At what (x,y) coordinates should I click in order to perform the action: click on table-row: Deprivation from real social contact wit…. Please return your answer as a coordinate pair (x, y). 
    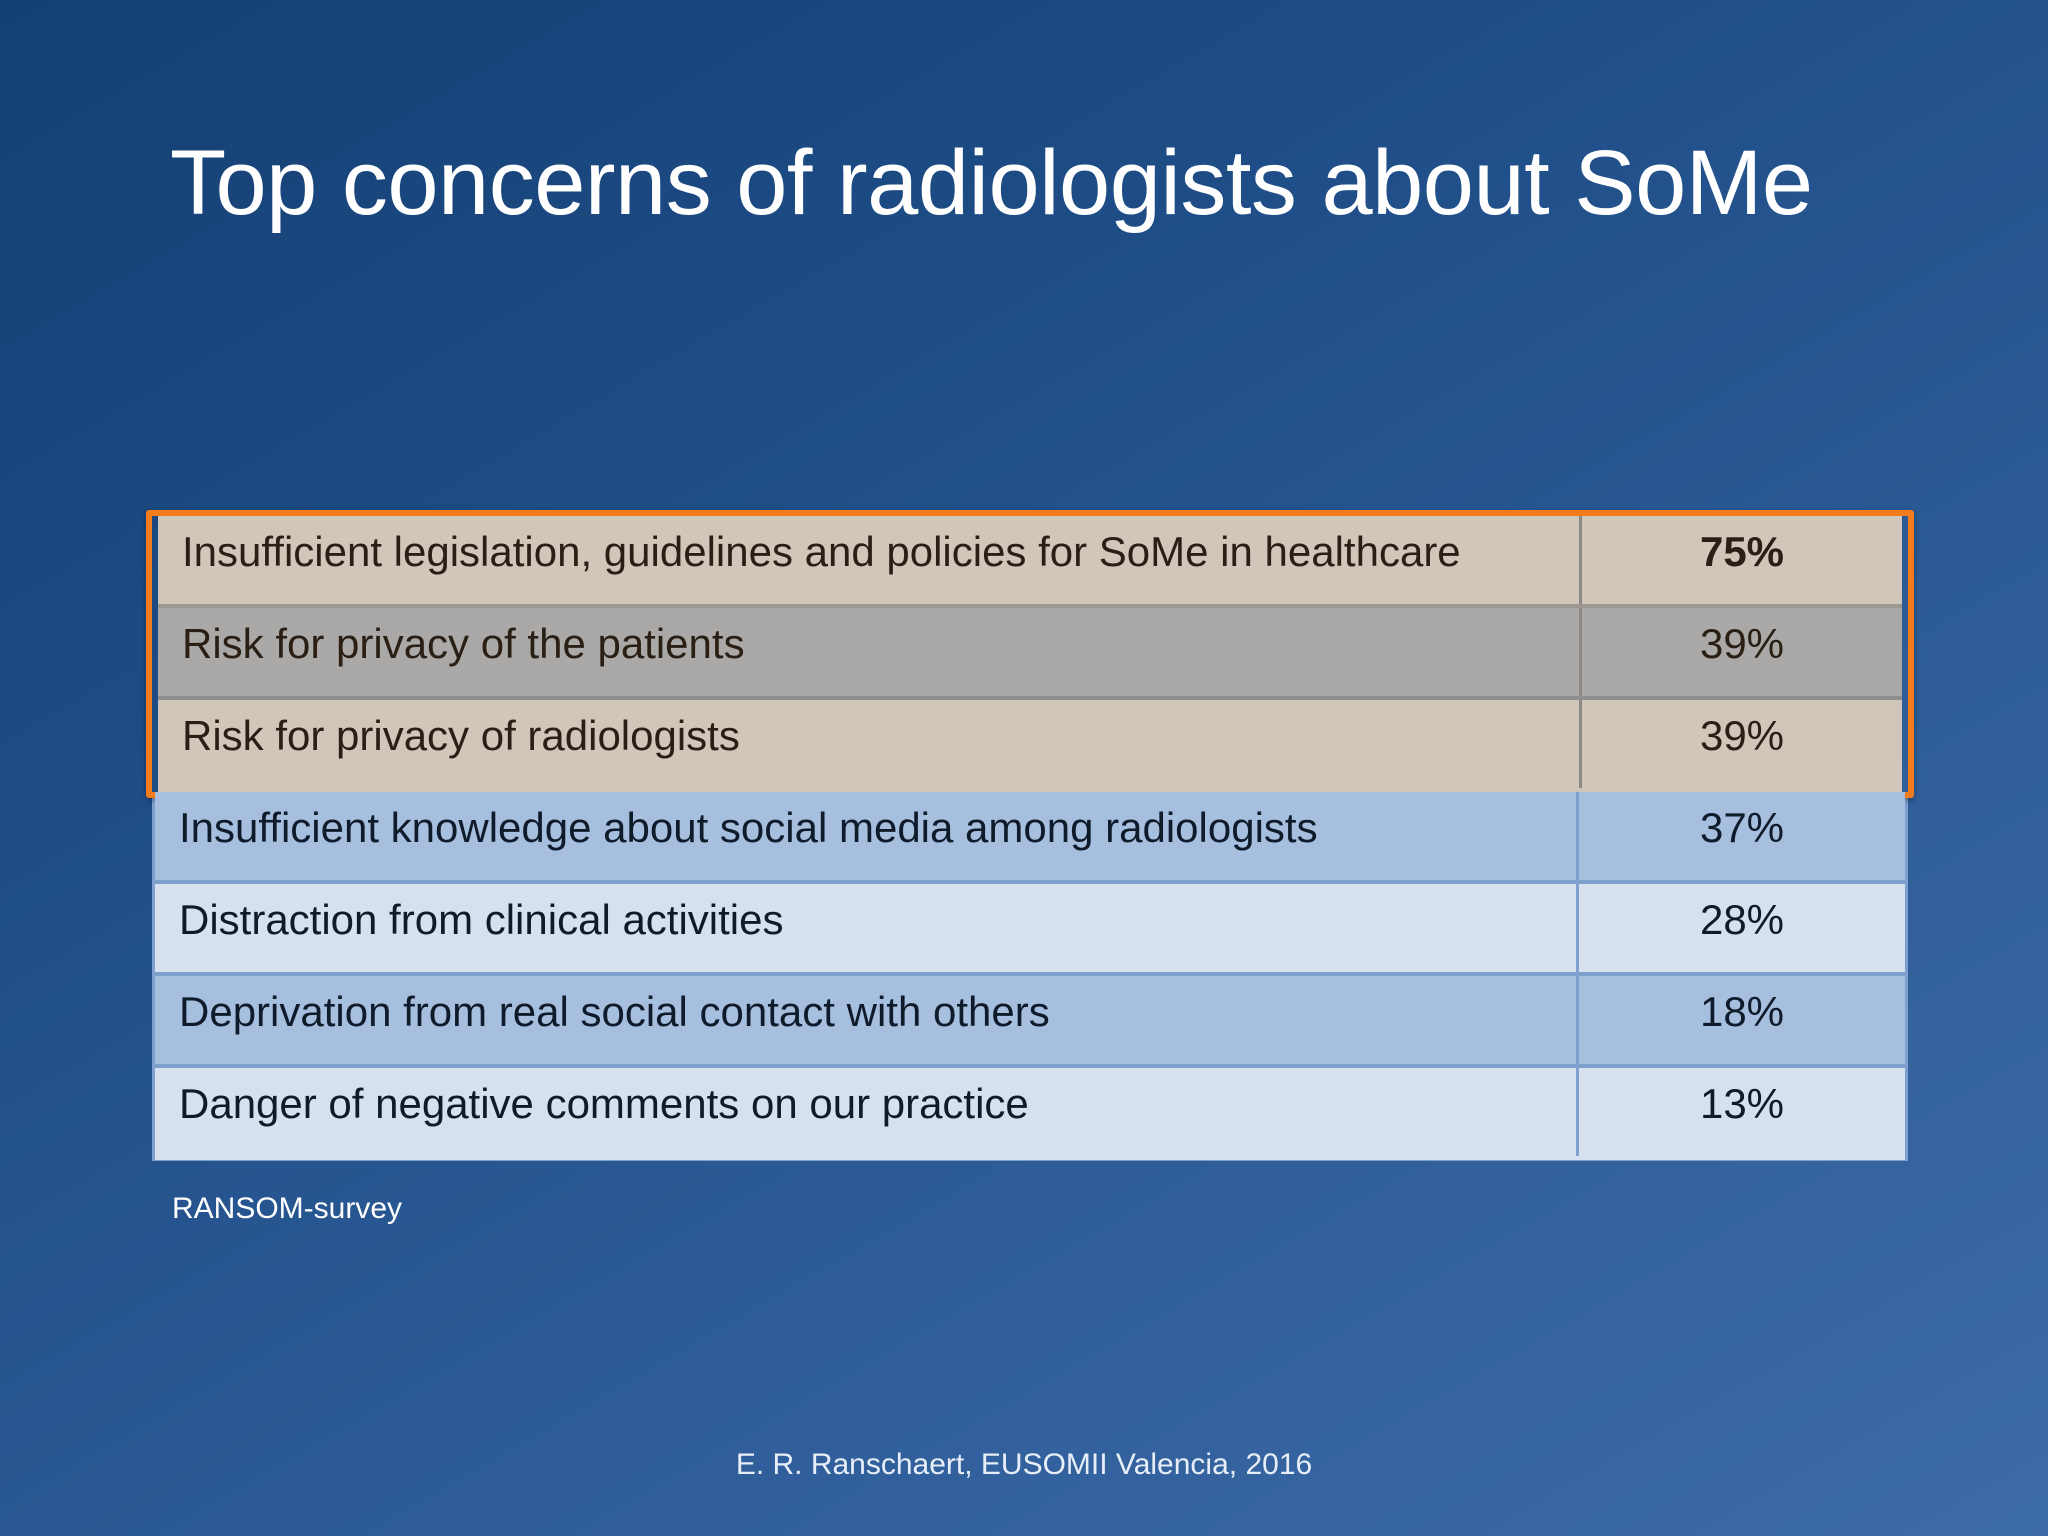
    Looking at the image, I should click on (1030, 1022).